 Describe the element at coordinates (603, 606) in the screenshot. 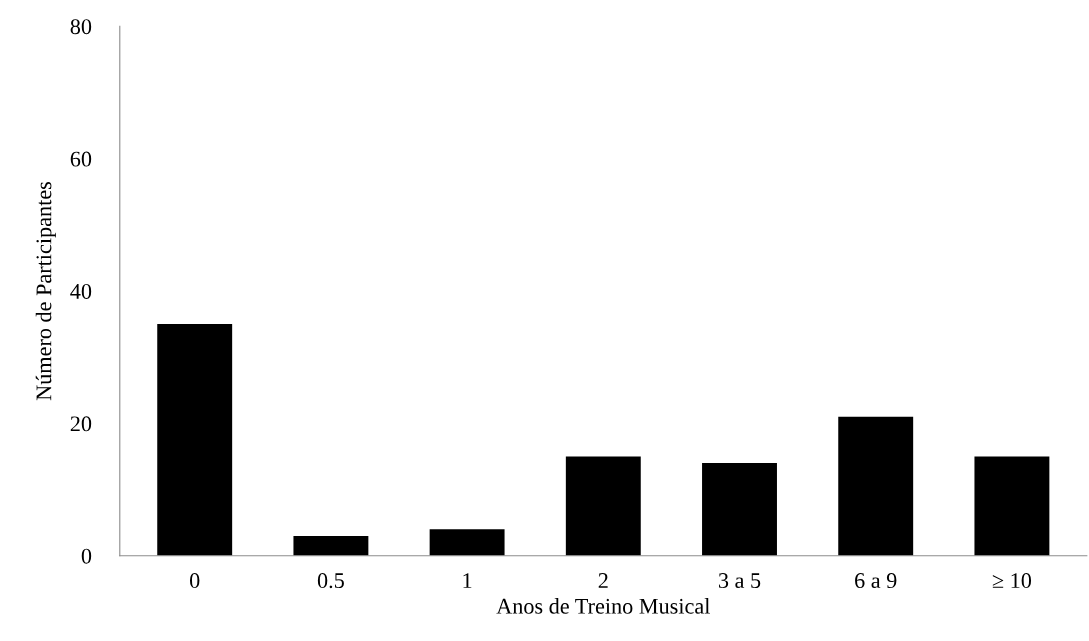

I see `x-axis-title: Anos de Treino Musical` at that location.